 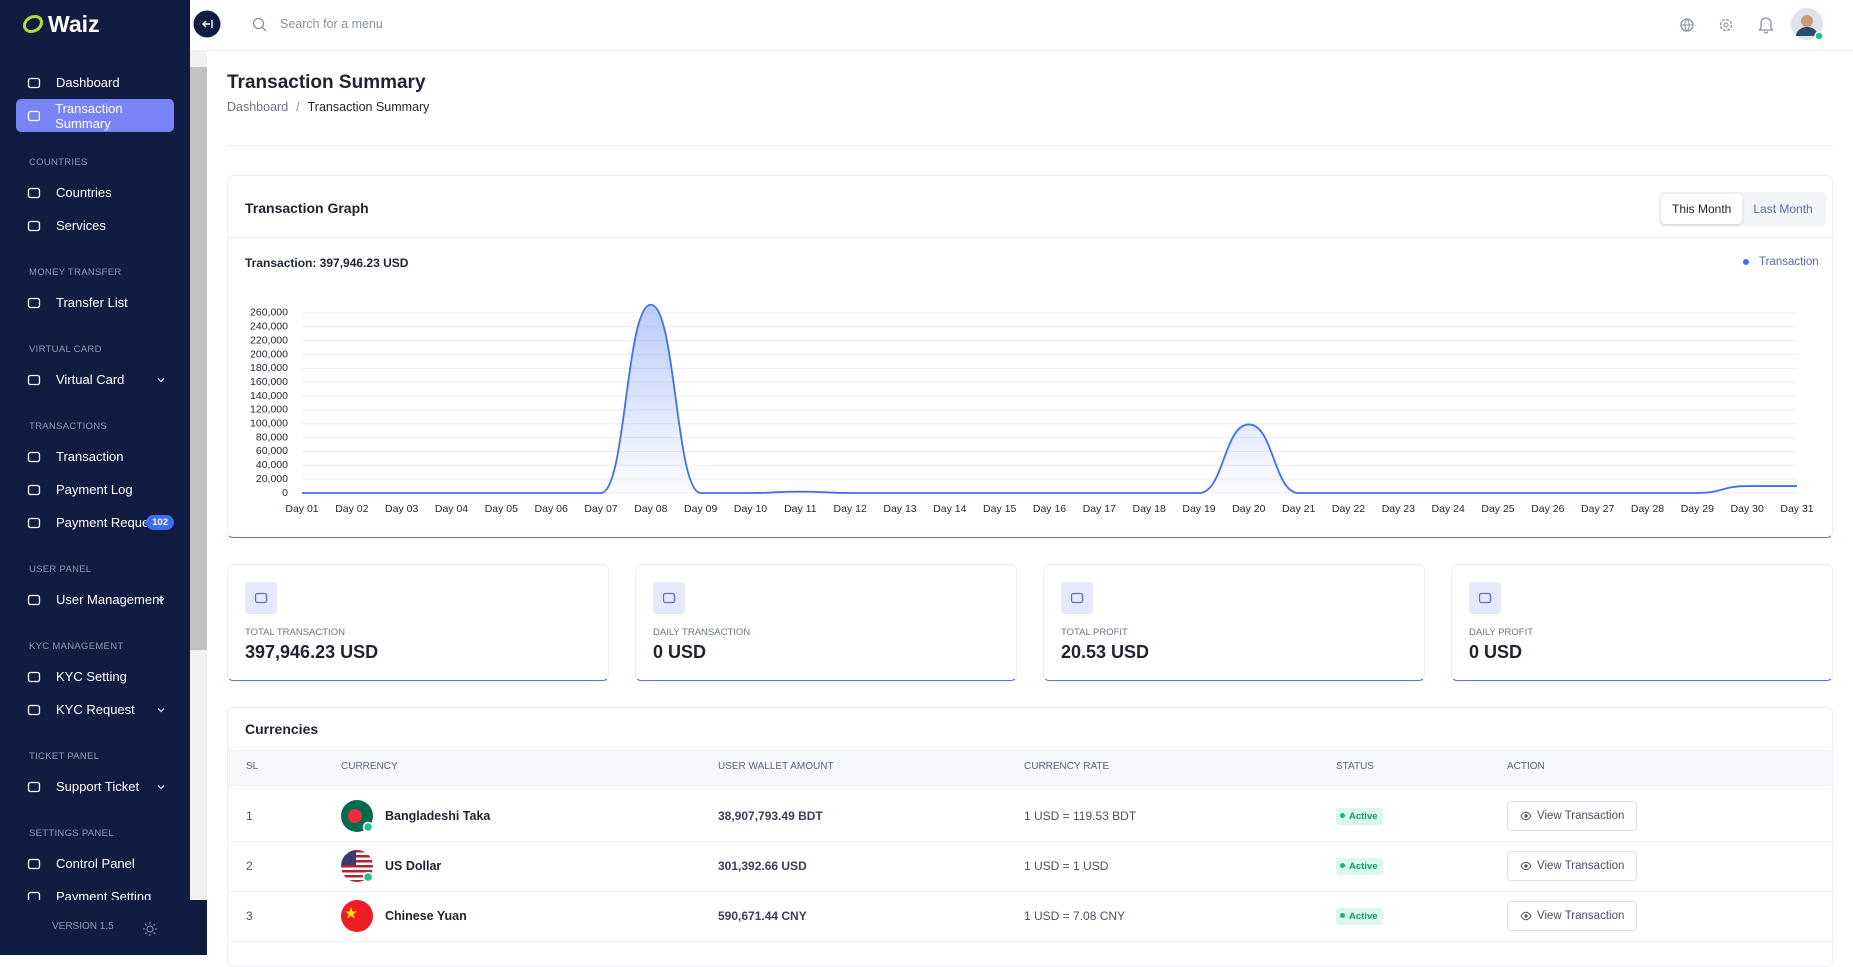 What do you see at coordinates (68, 426) in the screenshot?
I see `nav-heading: TRANSACTIONS` at bounding box center [68, 426].